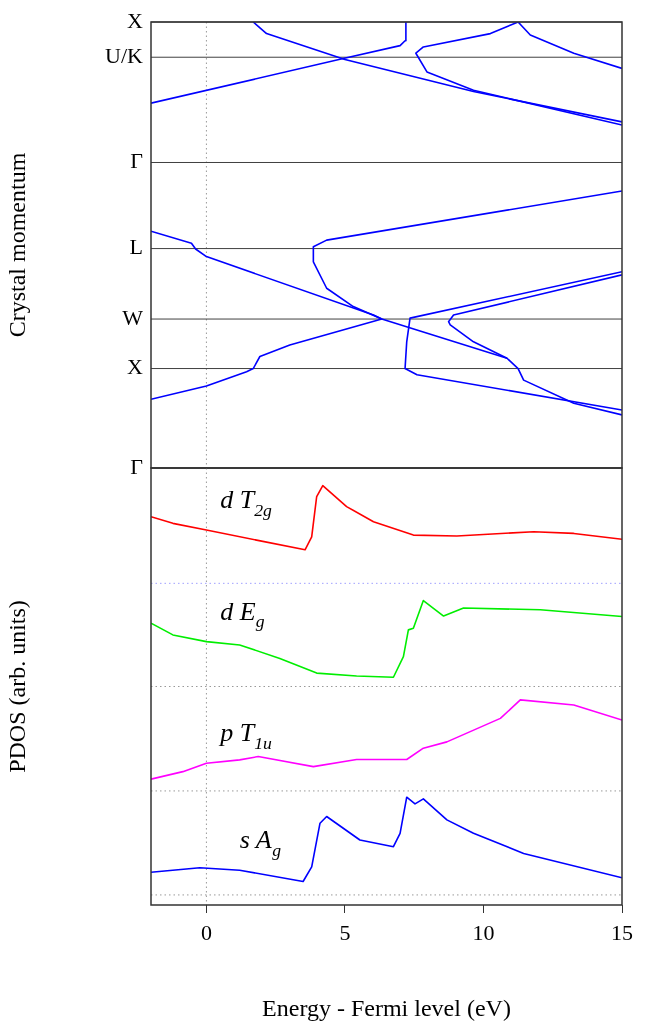  Describe the element at coordinates (483, 932) in the screenshot. I see `x-tick-label: 10` at that location.